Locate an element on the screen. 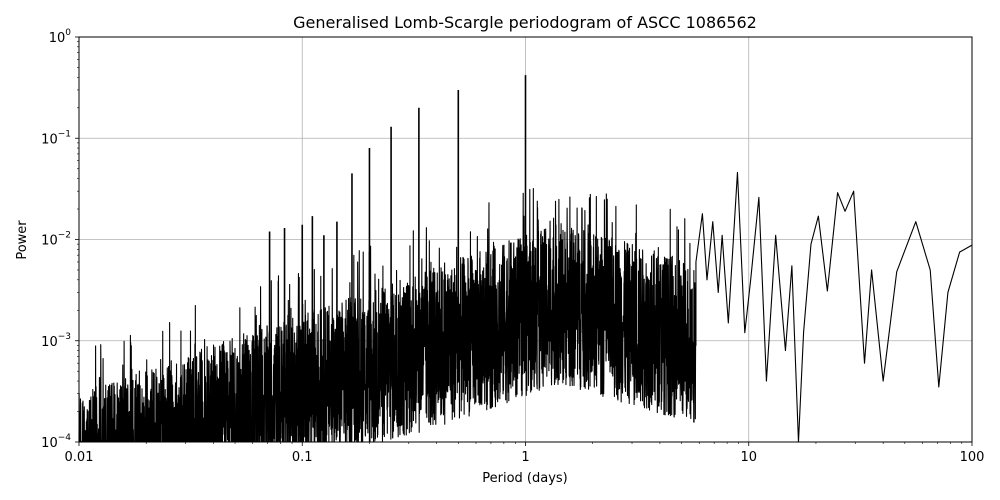 Image resolution: width=1000 pixels, height=500 pixels. y-tick-label: 10⁻² is located at coordinates (56, 240).